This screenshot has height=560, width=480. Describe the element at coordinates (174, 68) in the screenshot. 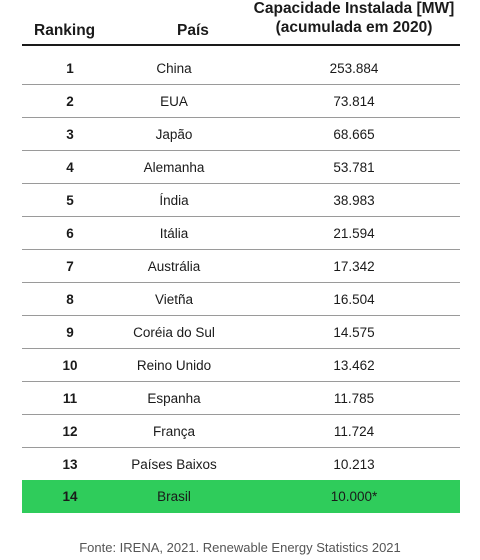

I see `country-cell: China` at that location.